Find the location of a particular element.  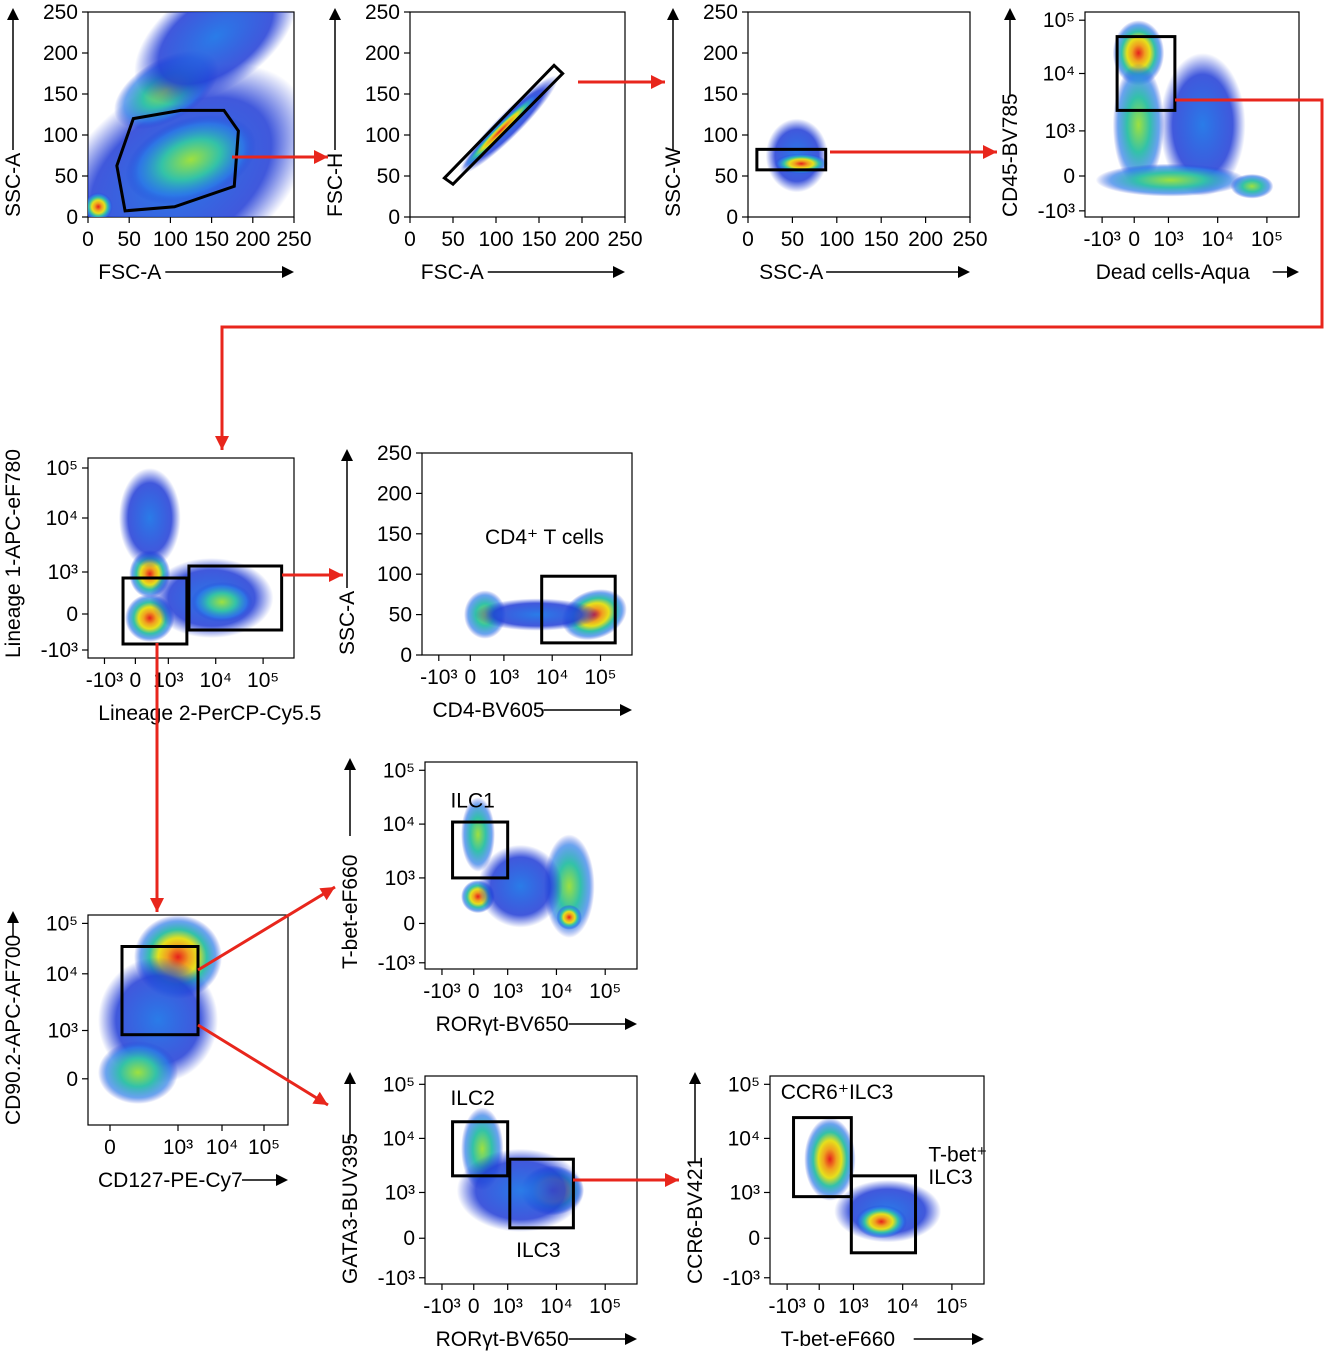

x-axis-label: RORγt-BV650 is located at coordinates (502, 1024).